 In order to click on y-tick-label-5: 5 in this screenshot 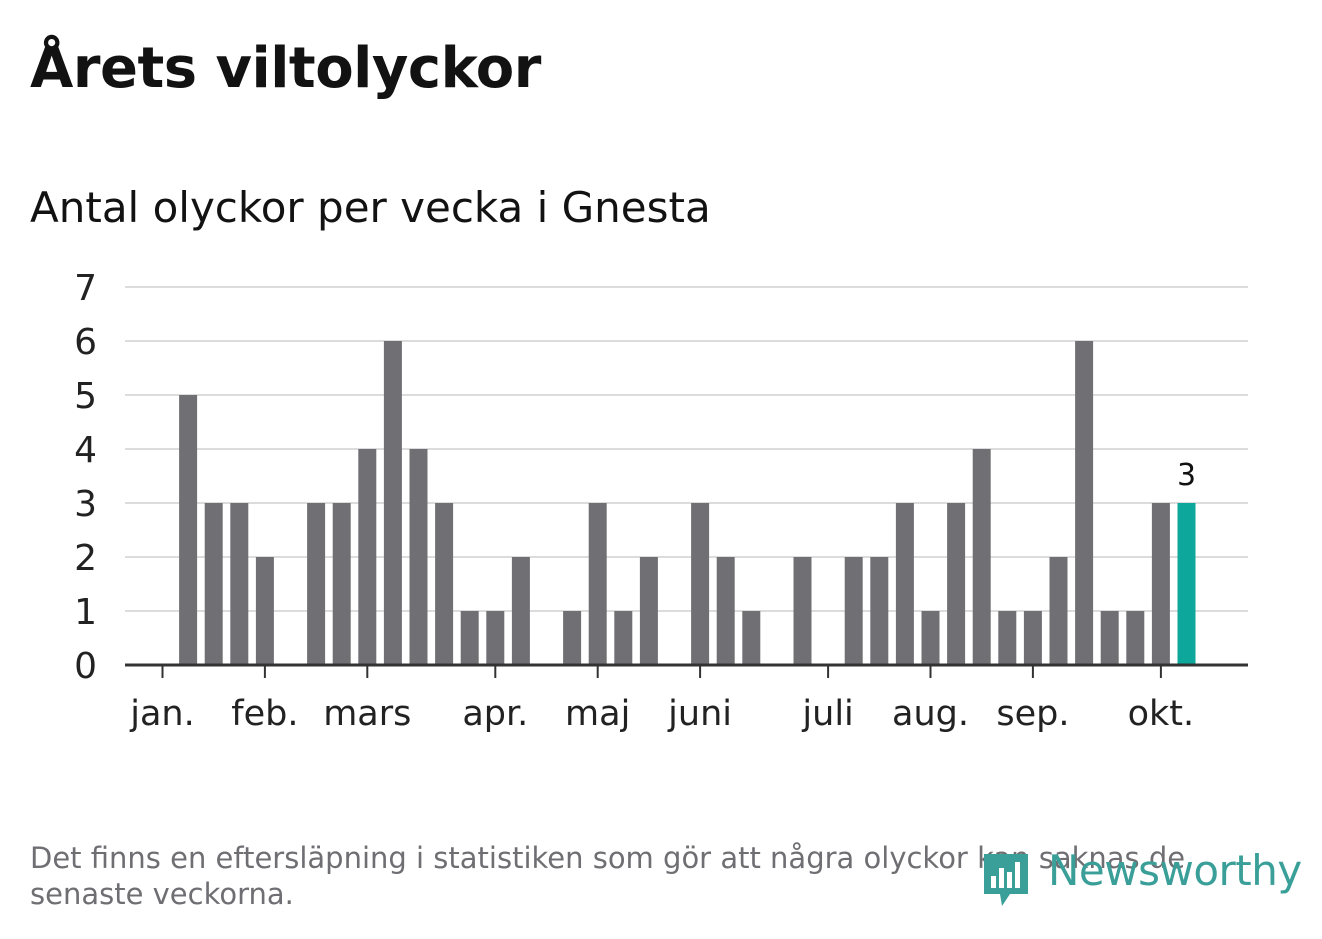, I will do `click(85, 396)`.